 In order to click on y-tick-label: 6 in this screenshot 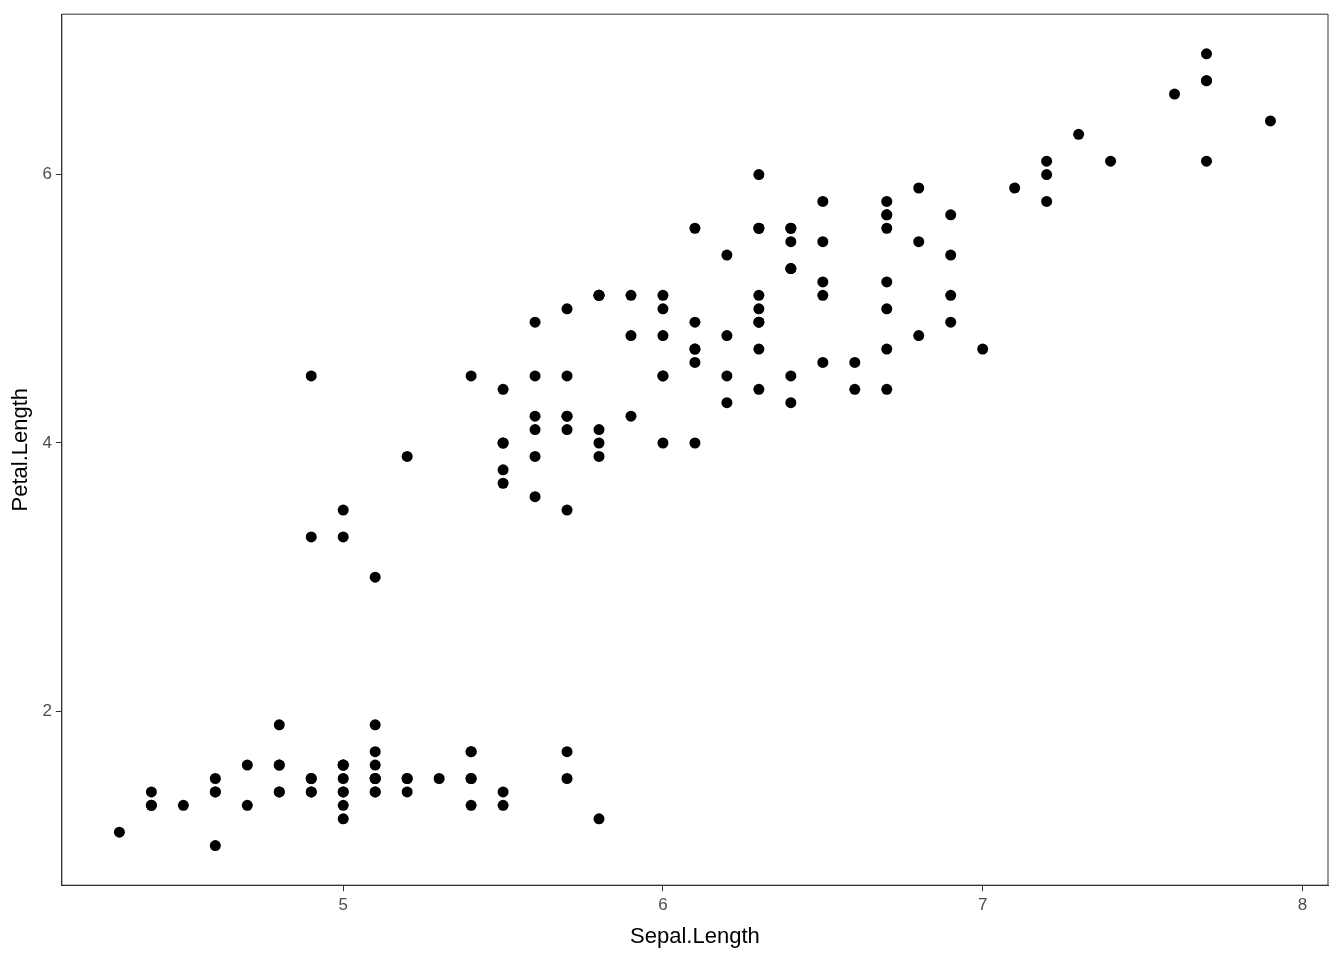, I will do `click(47, 174)`.